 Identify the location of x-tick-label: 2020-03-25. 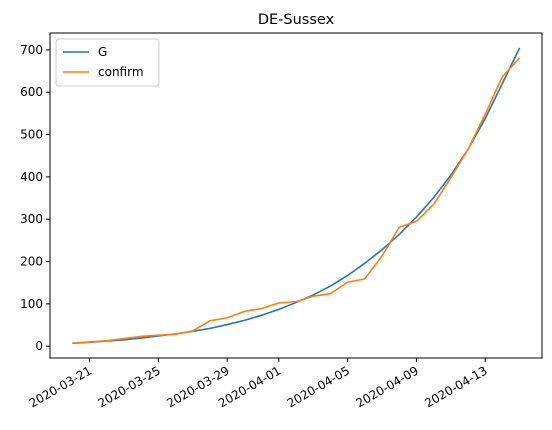
(128, 386).